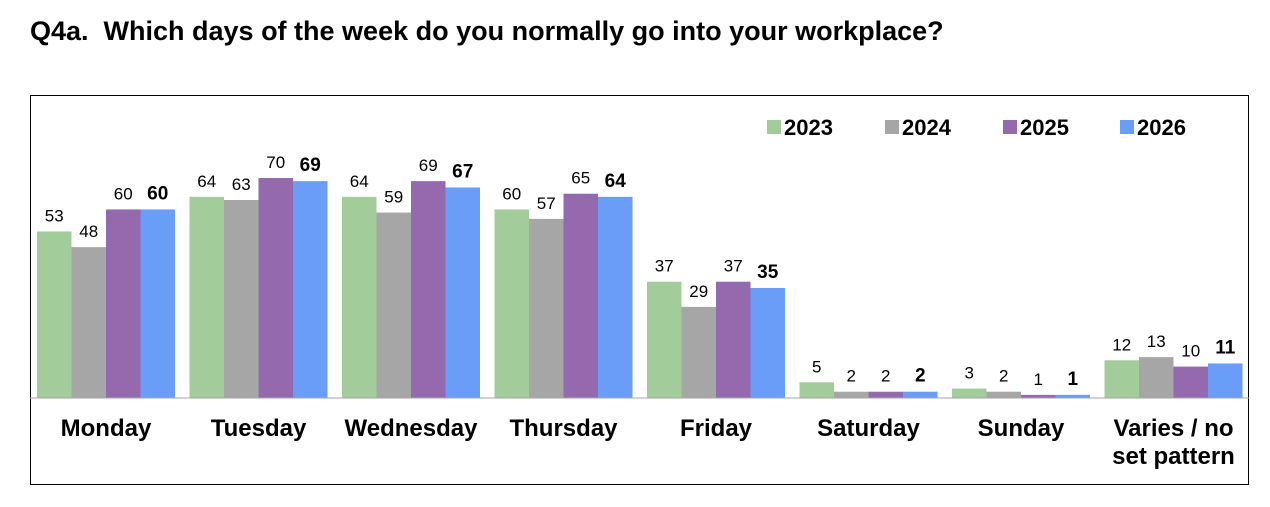  Describe the element at coordinates (1010, 127) in the screenshot. I see `legend-swatch-2025` at that location.